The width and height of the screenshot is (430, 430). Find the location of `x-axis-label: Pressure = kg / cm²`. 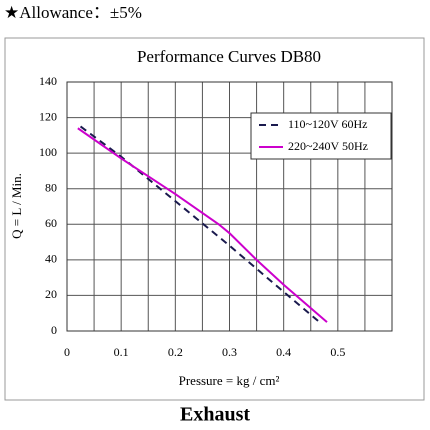

x-axis-label: Pressure = kg / cm² is located at coordinates (229, 380).